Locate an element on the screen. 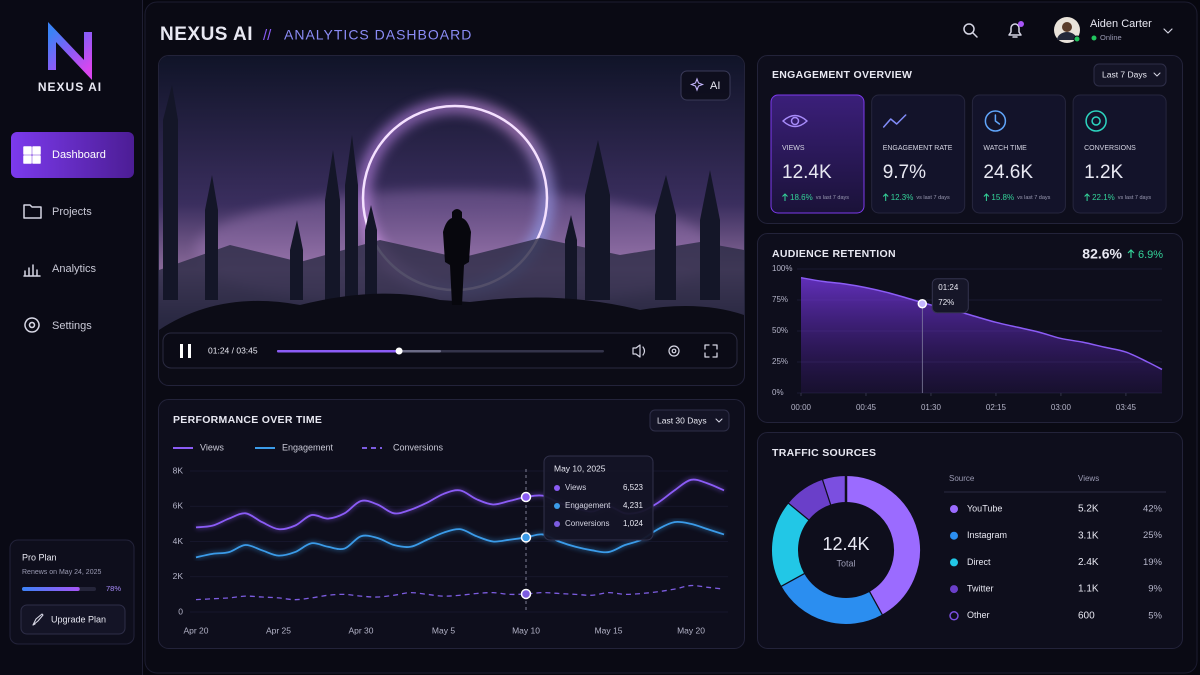  fullscreen-button is located at coordinates (711, 351).